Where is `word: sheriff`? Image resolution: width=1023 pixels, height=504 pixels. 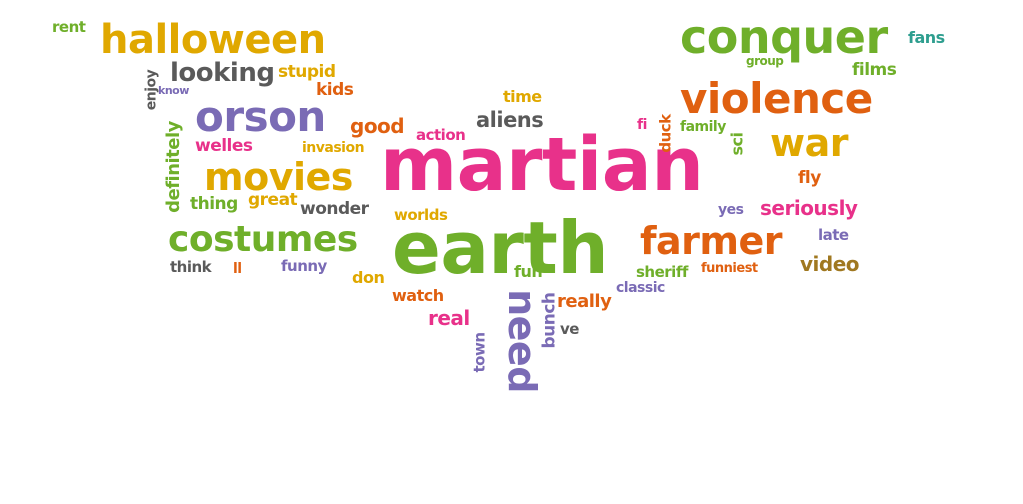 word: sheriff is located at coordinates (662, 272).